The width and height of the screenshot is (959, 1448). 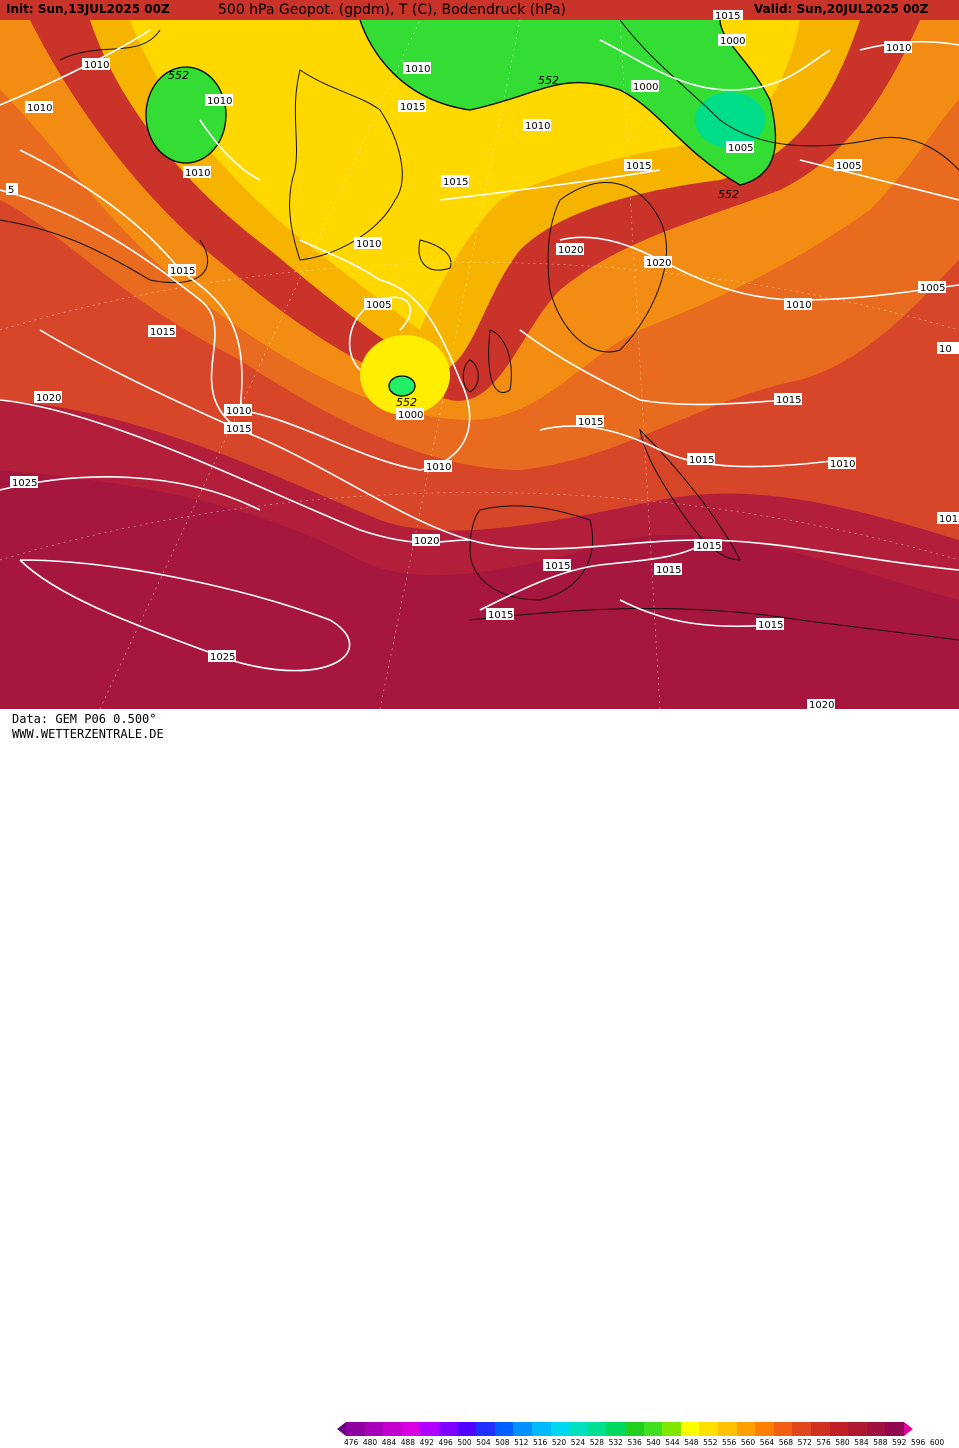 What do you see at coordinates (88, 734) in the screenshot?
I see `website-label: WWW.WETTERZENTRALE.DE` at bounding box center [88, 734].